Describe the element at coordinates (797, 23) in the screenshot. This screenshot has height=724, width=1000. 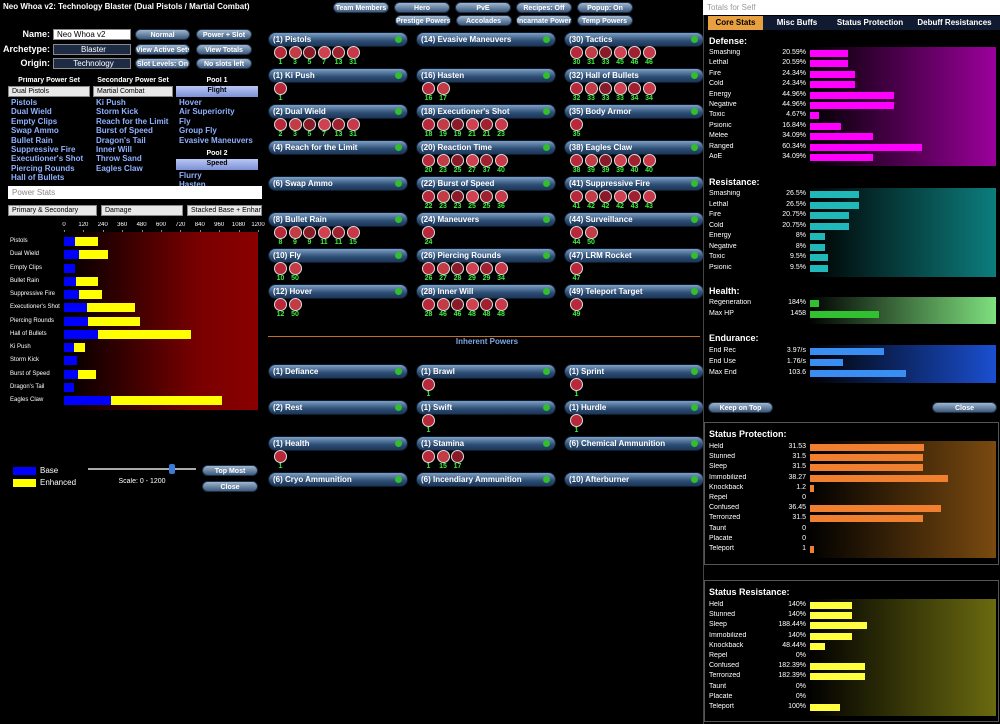
I see `tab: Misc Buffs` at that location.